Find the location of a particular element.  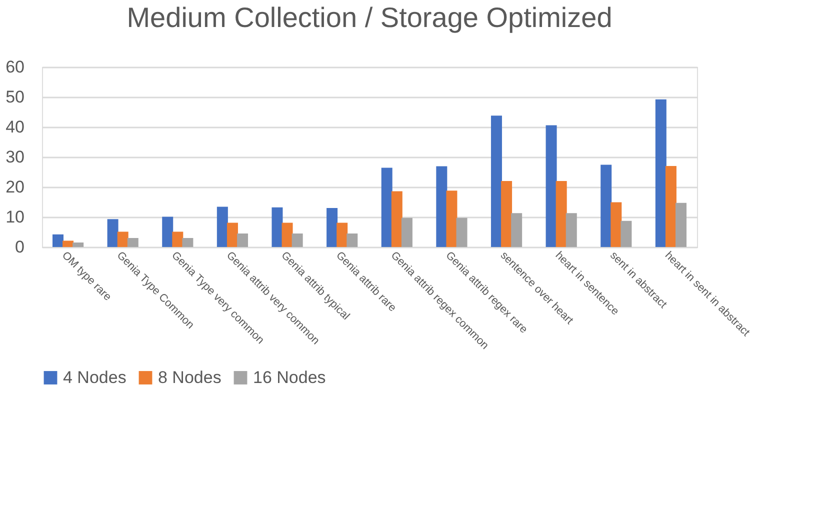

legend-label: 16 Nodes is located at coordinates (289, 377).